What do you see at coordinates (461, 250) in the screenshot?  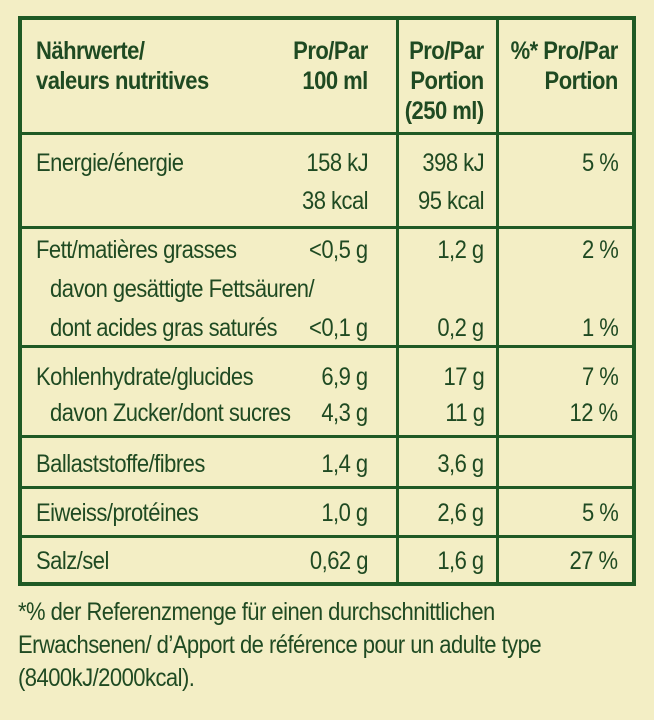 I see `fat-portion: 1,2 g` at bounding box center [461, 250].